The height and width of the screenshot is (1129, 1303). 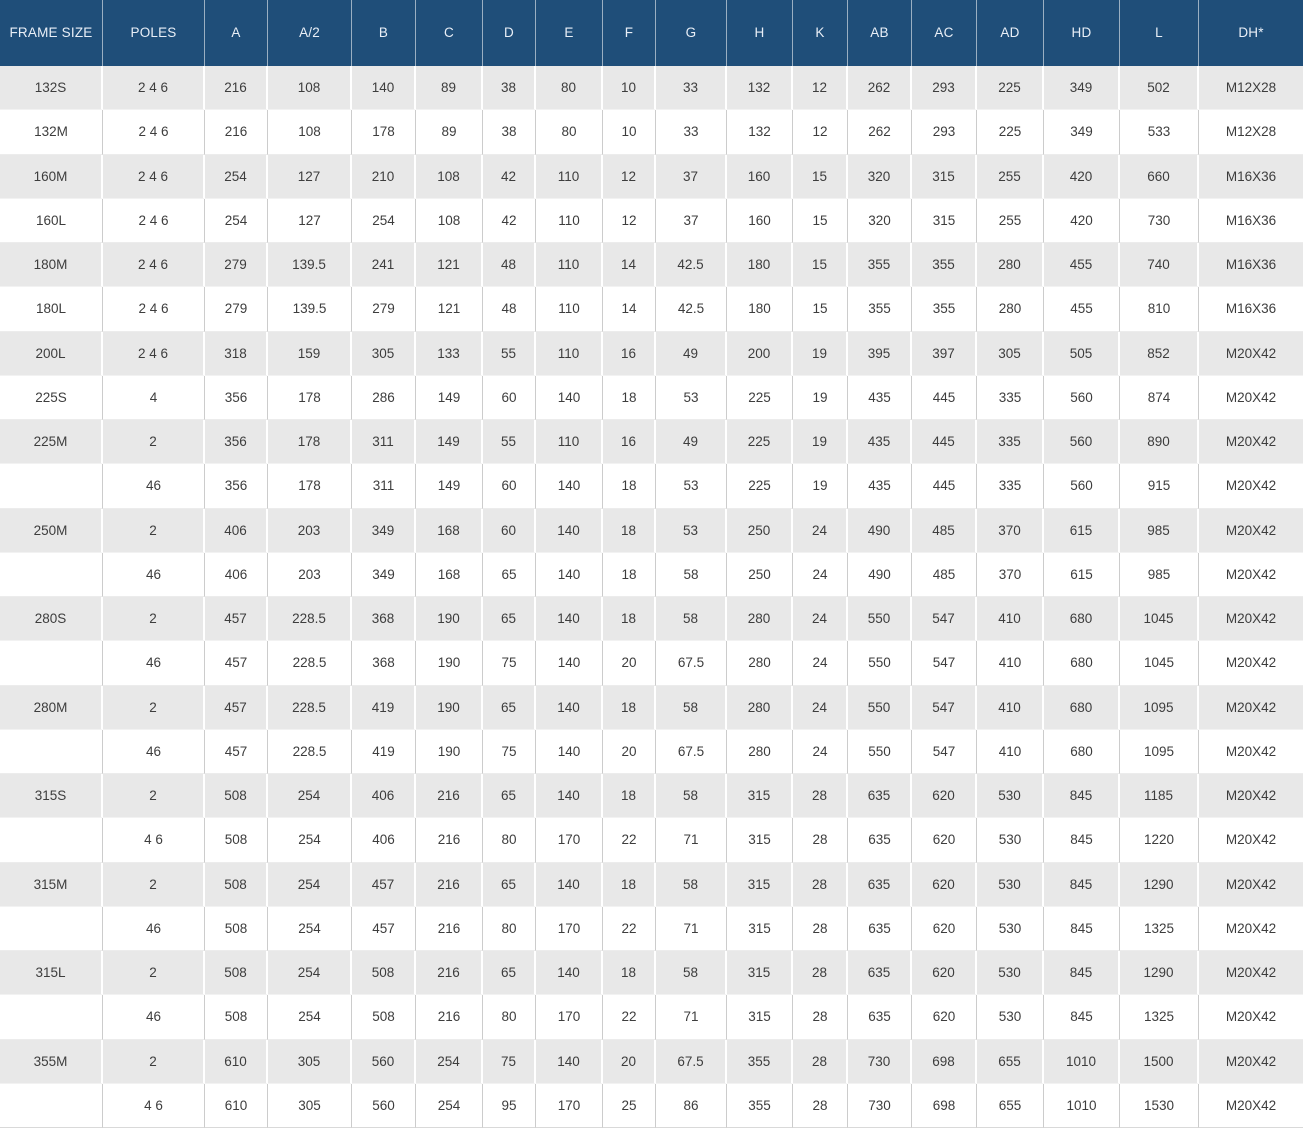 What do you see at coordinates (760, 486) in the screenshot?
I see `table-cell: 225` at bounding box center [760, 486].